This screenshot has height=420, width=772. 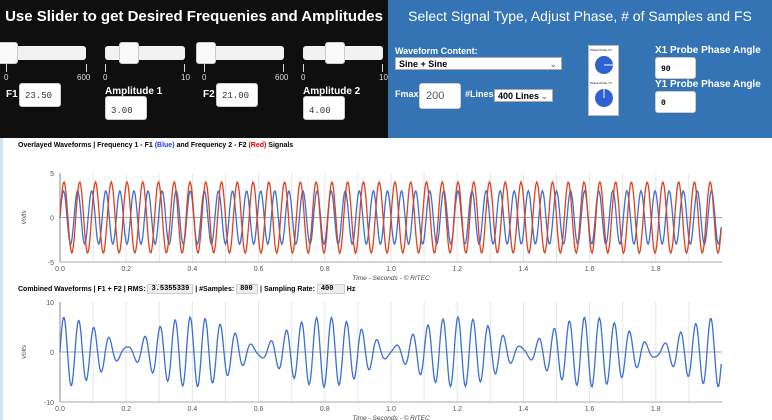 I want to click on sampling-rate-input: 400, so click(x=330, y=289).